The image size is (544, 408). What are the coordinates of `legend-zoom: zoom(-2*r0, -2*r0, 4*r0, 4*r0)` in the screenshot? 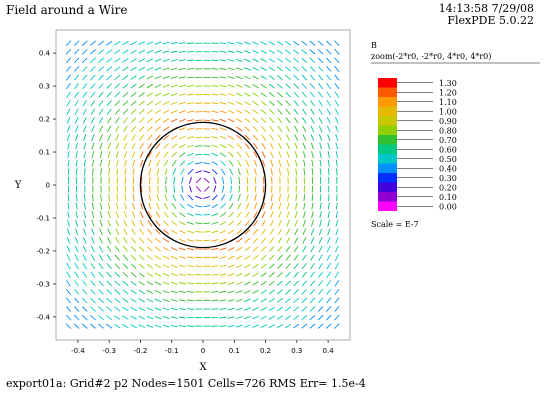 It's located at (431, 56).